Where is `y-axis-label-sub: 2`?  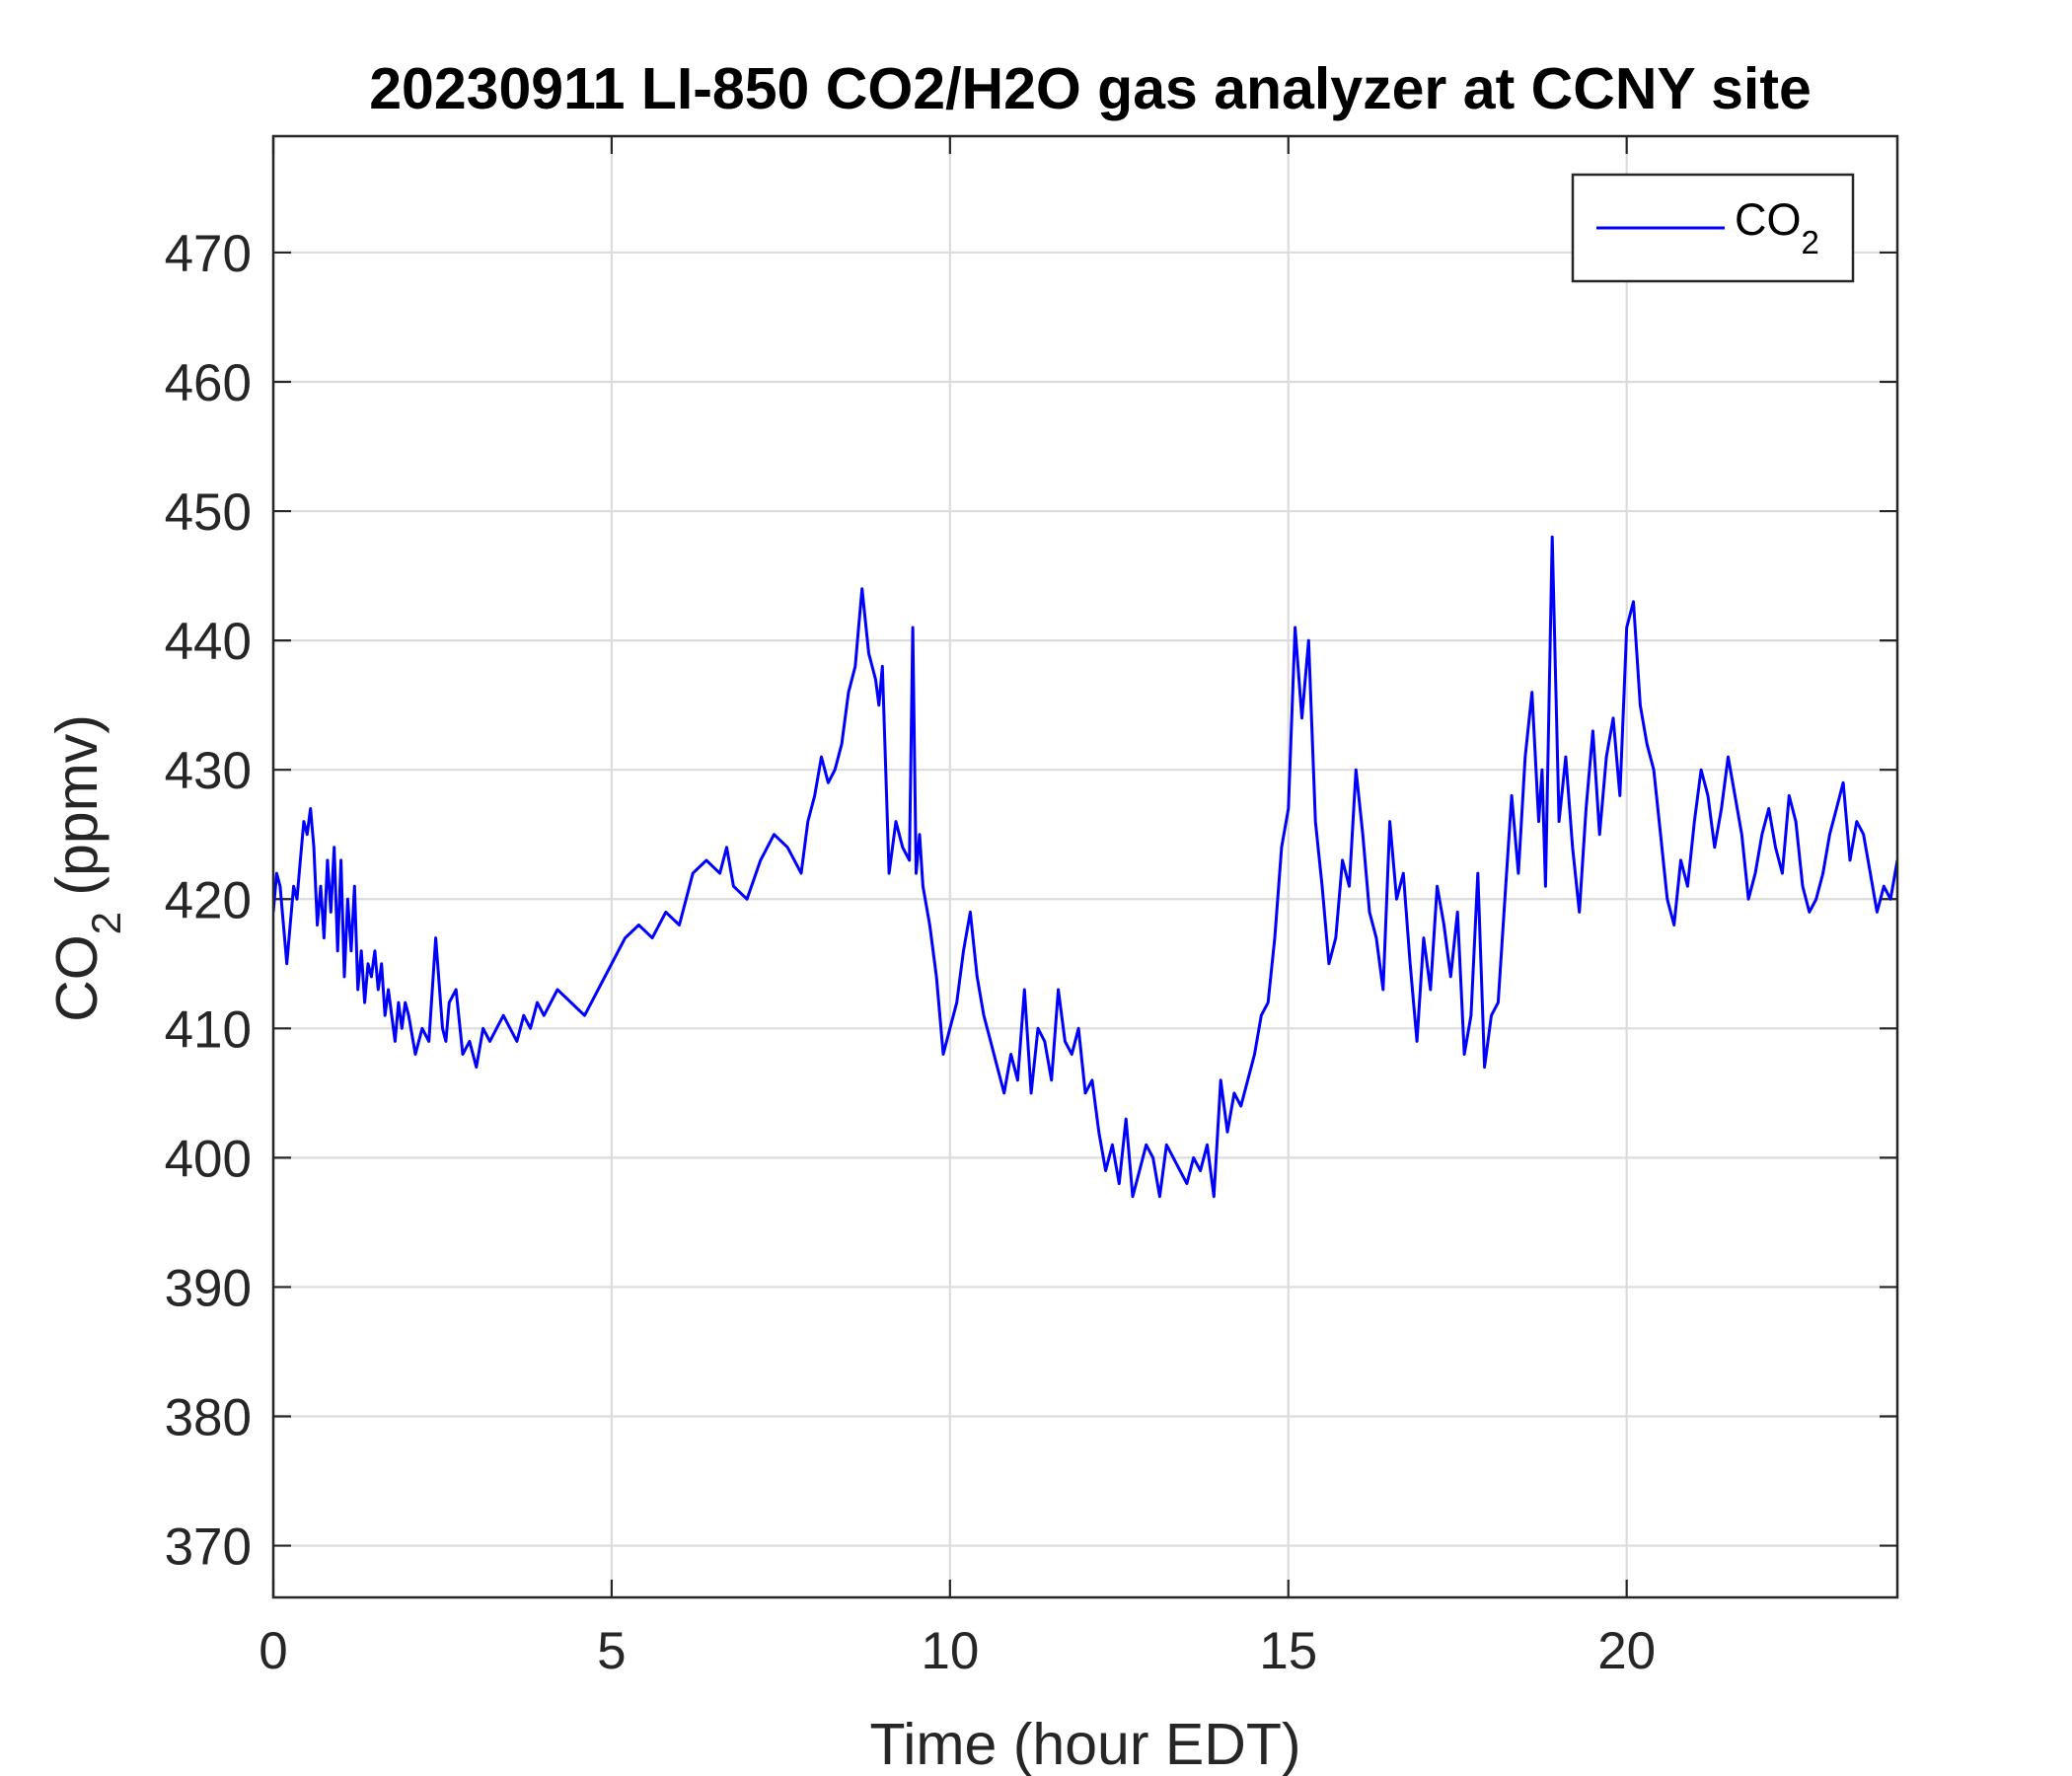 y-axis-label-sub: 2 is located at coordinates (106, 923).